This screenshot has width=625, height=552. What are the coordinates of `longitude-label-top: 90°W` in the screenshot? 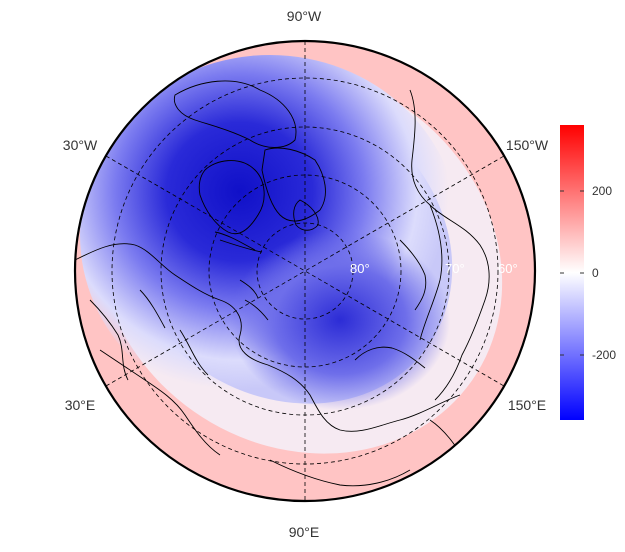 It's located at (304, 16).